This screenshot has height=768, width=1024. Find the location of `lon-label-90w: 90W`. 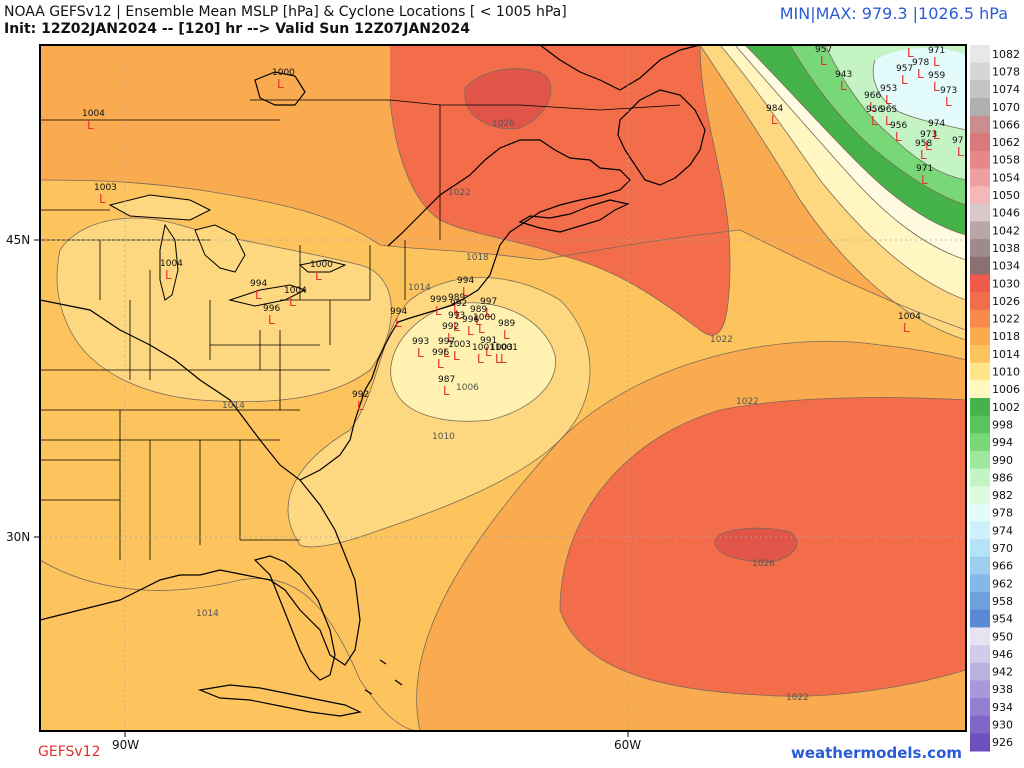

lon-label-90w: 90W is located at coordinates (125, 745).